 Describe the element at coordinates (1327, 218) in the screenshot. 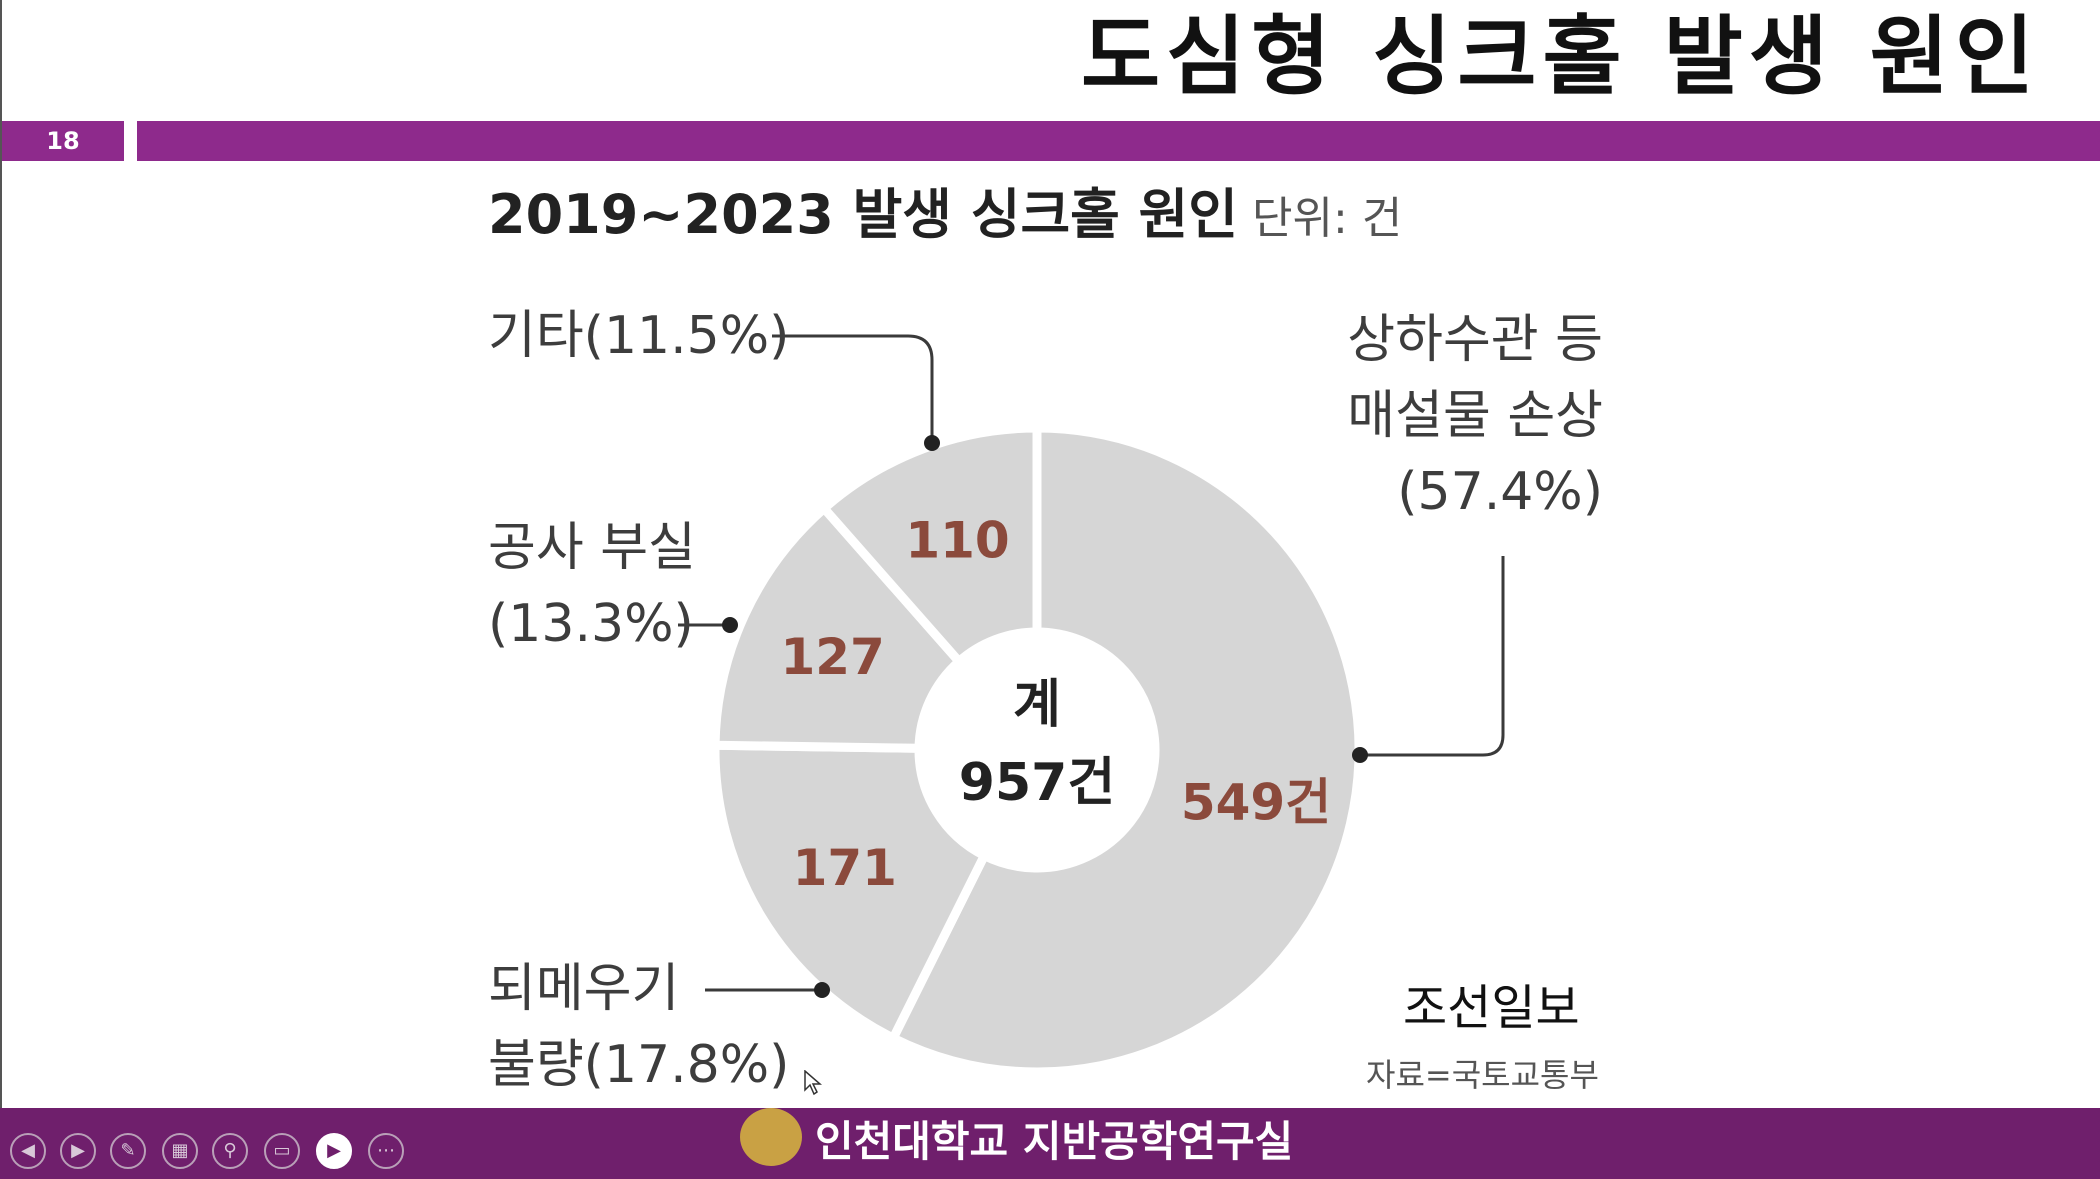

I see `chart-unit: 단위: 건` at that location.